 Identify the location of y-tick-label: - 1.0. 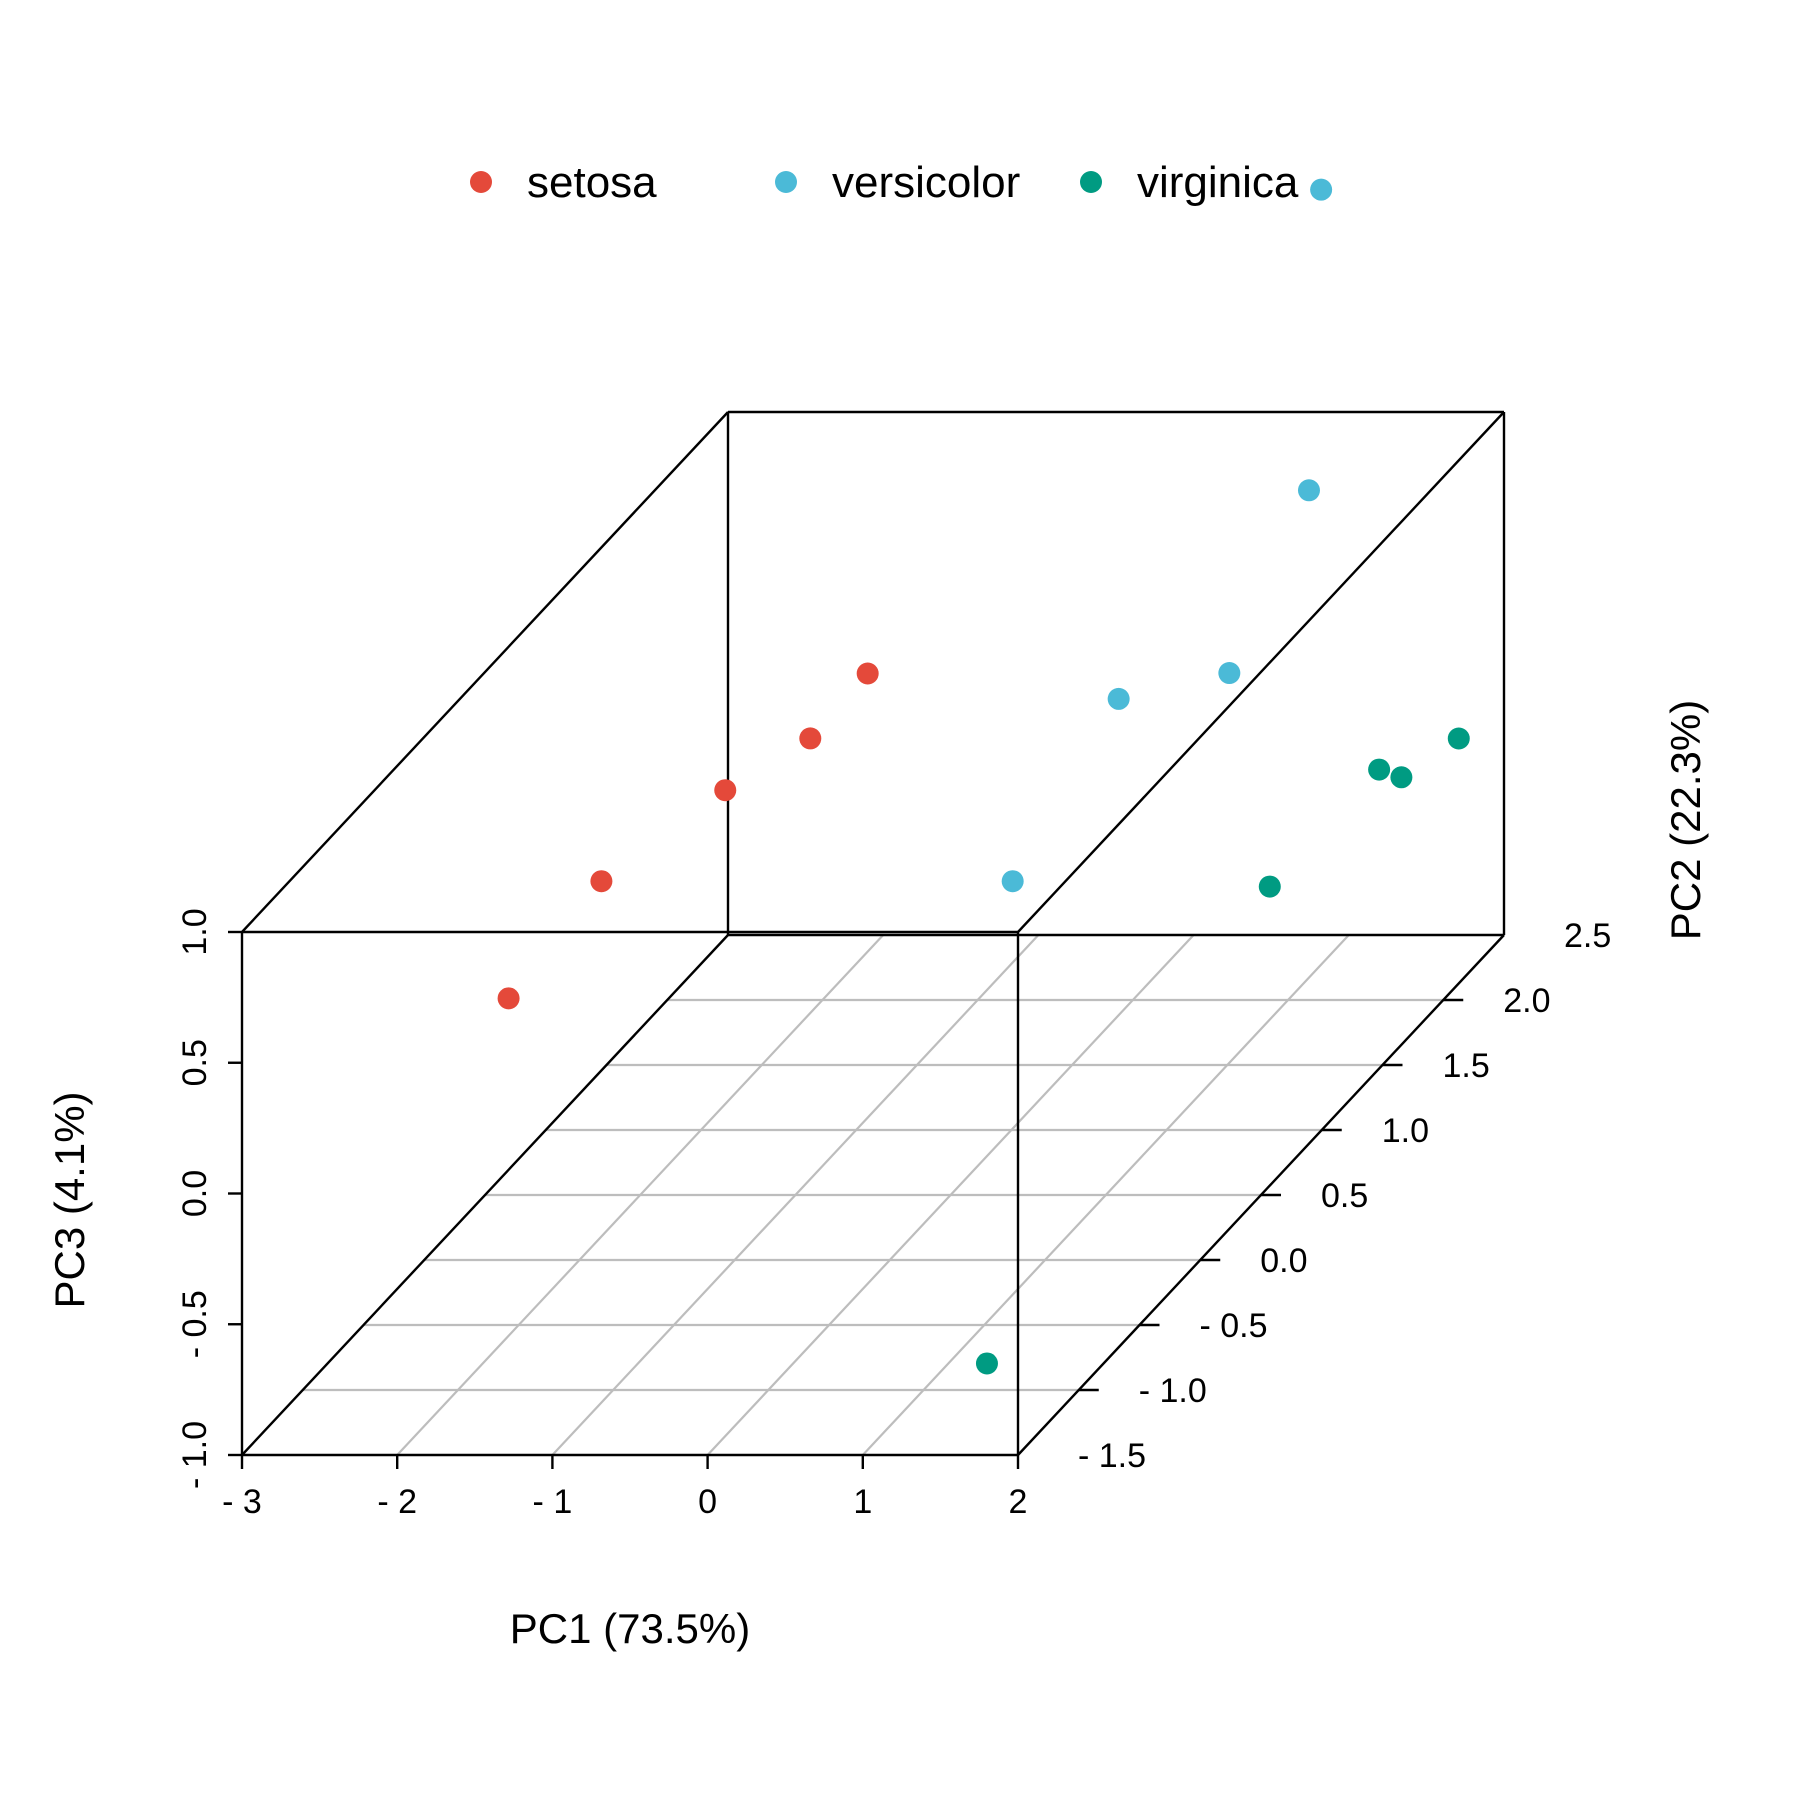
(1173, 1391).